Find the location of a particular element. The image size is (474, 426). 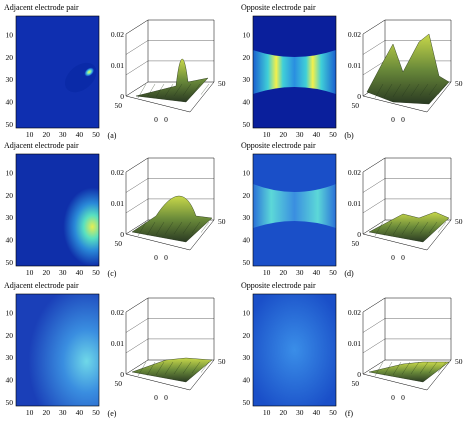

y-tick-label: 10 is located at coordinates (10, 172).